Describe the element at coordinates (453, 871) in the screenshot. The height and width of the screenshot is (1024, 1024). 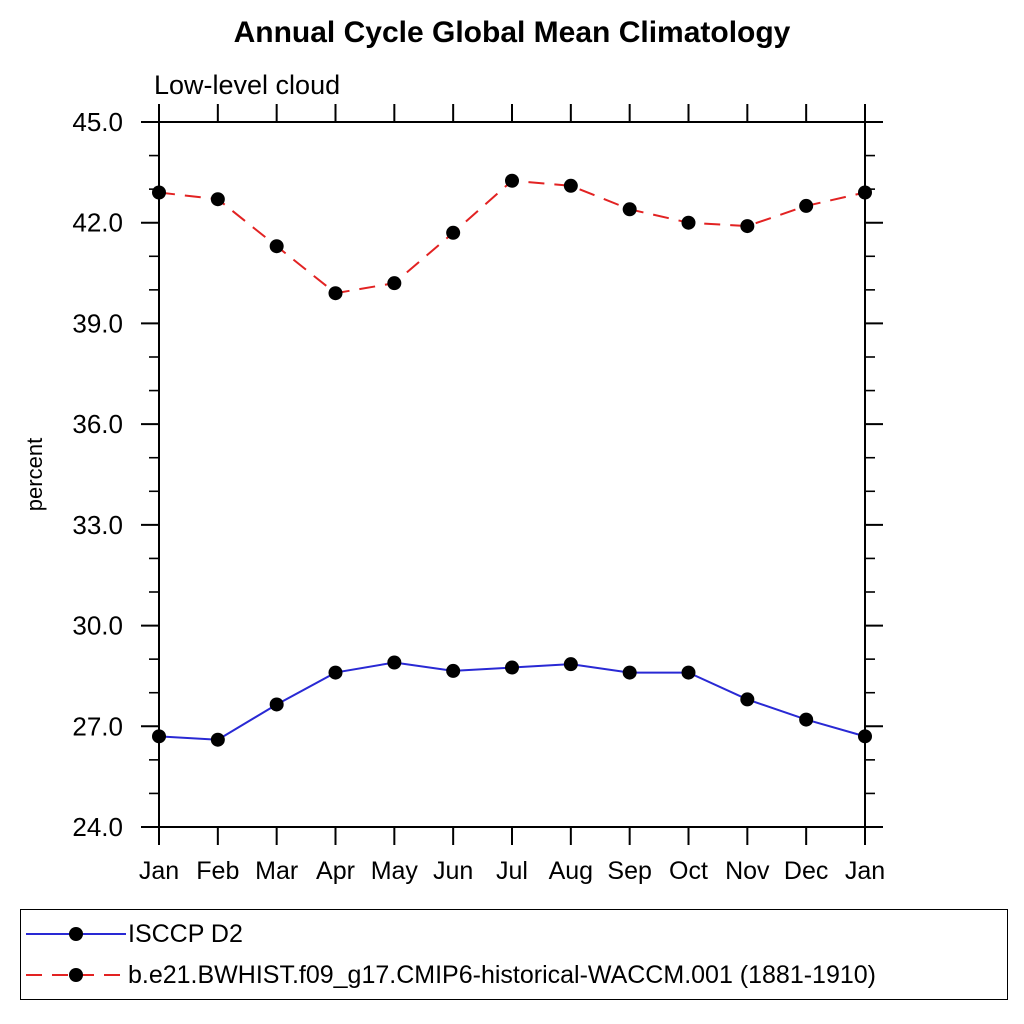
I see `svg-text: Jun` at that location.